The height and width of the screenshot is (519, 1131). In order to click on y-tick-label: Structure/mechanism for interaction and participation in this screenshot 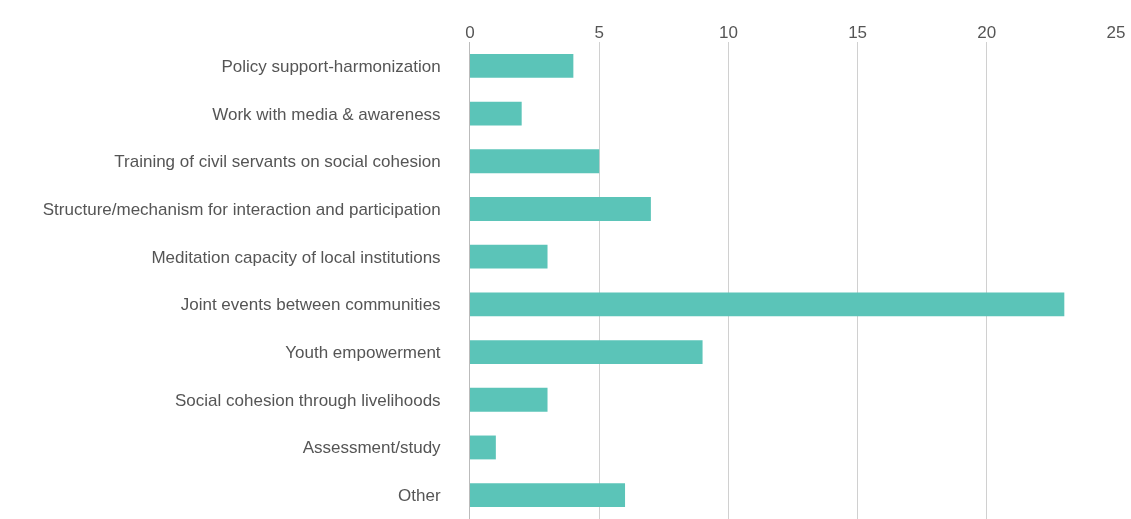, I will do `click(241, 209)`.